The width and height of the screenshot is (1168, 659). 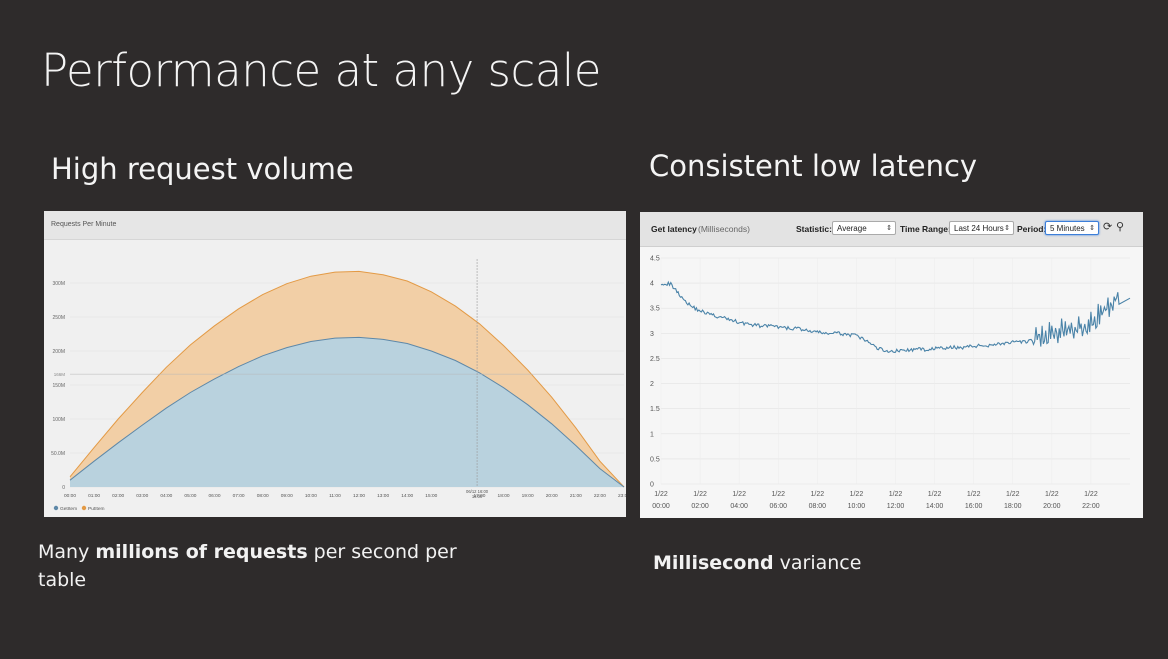 What do you see at coordinates (84, 224) in the screenshot?
I see `requests-chart-title: Requests Per Minute` at bounding box center [84, 224].